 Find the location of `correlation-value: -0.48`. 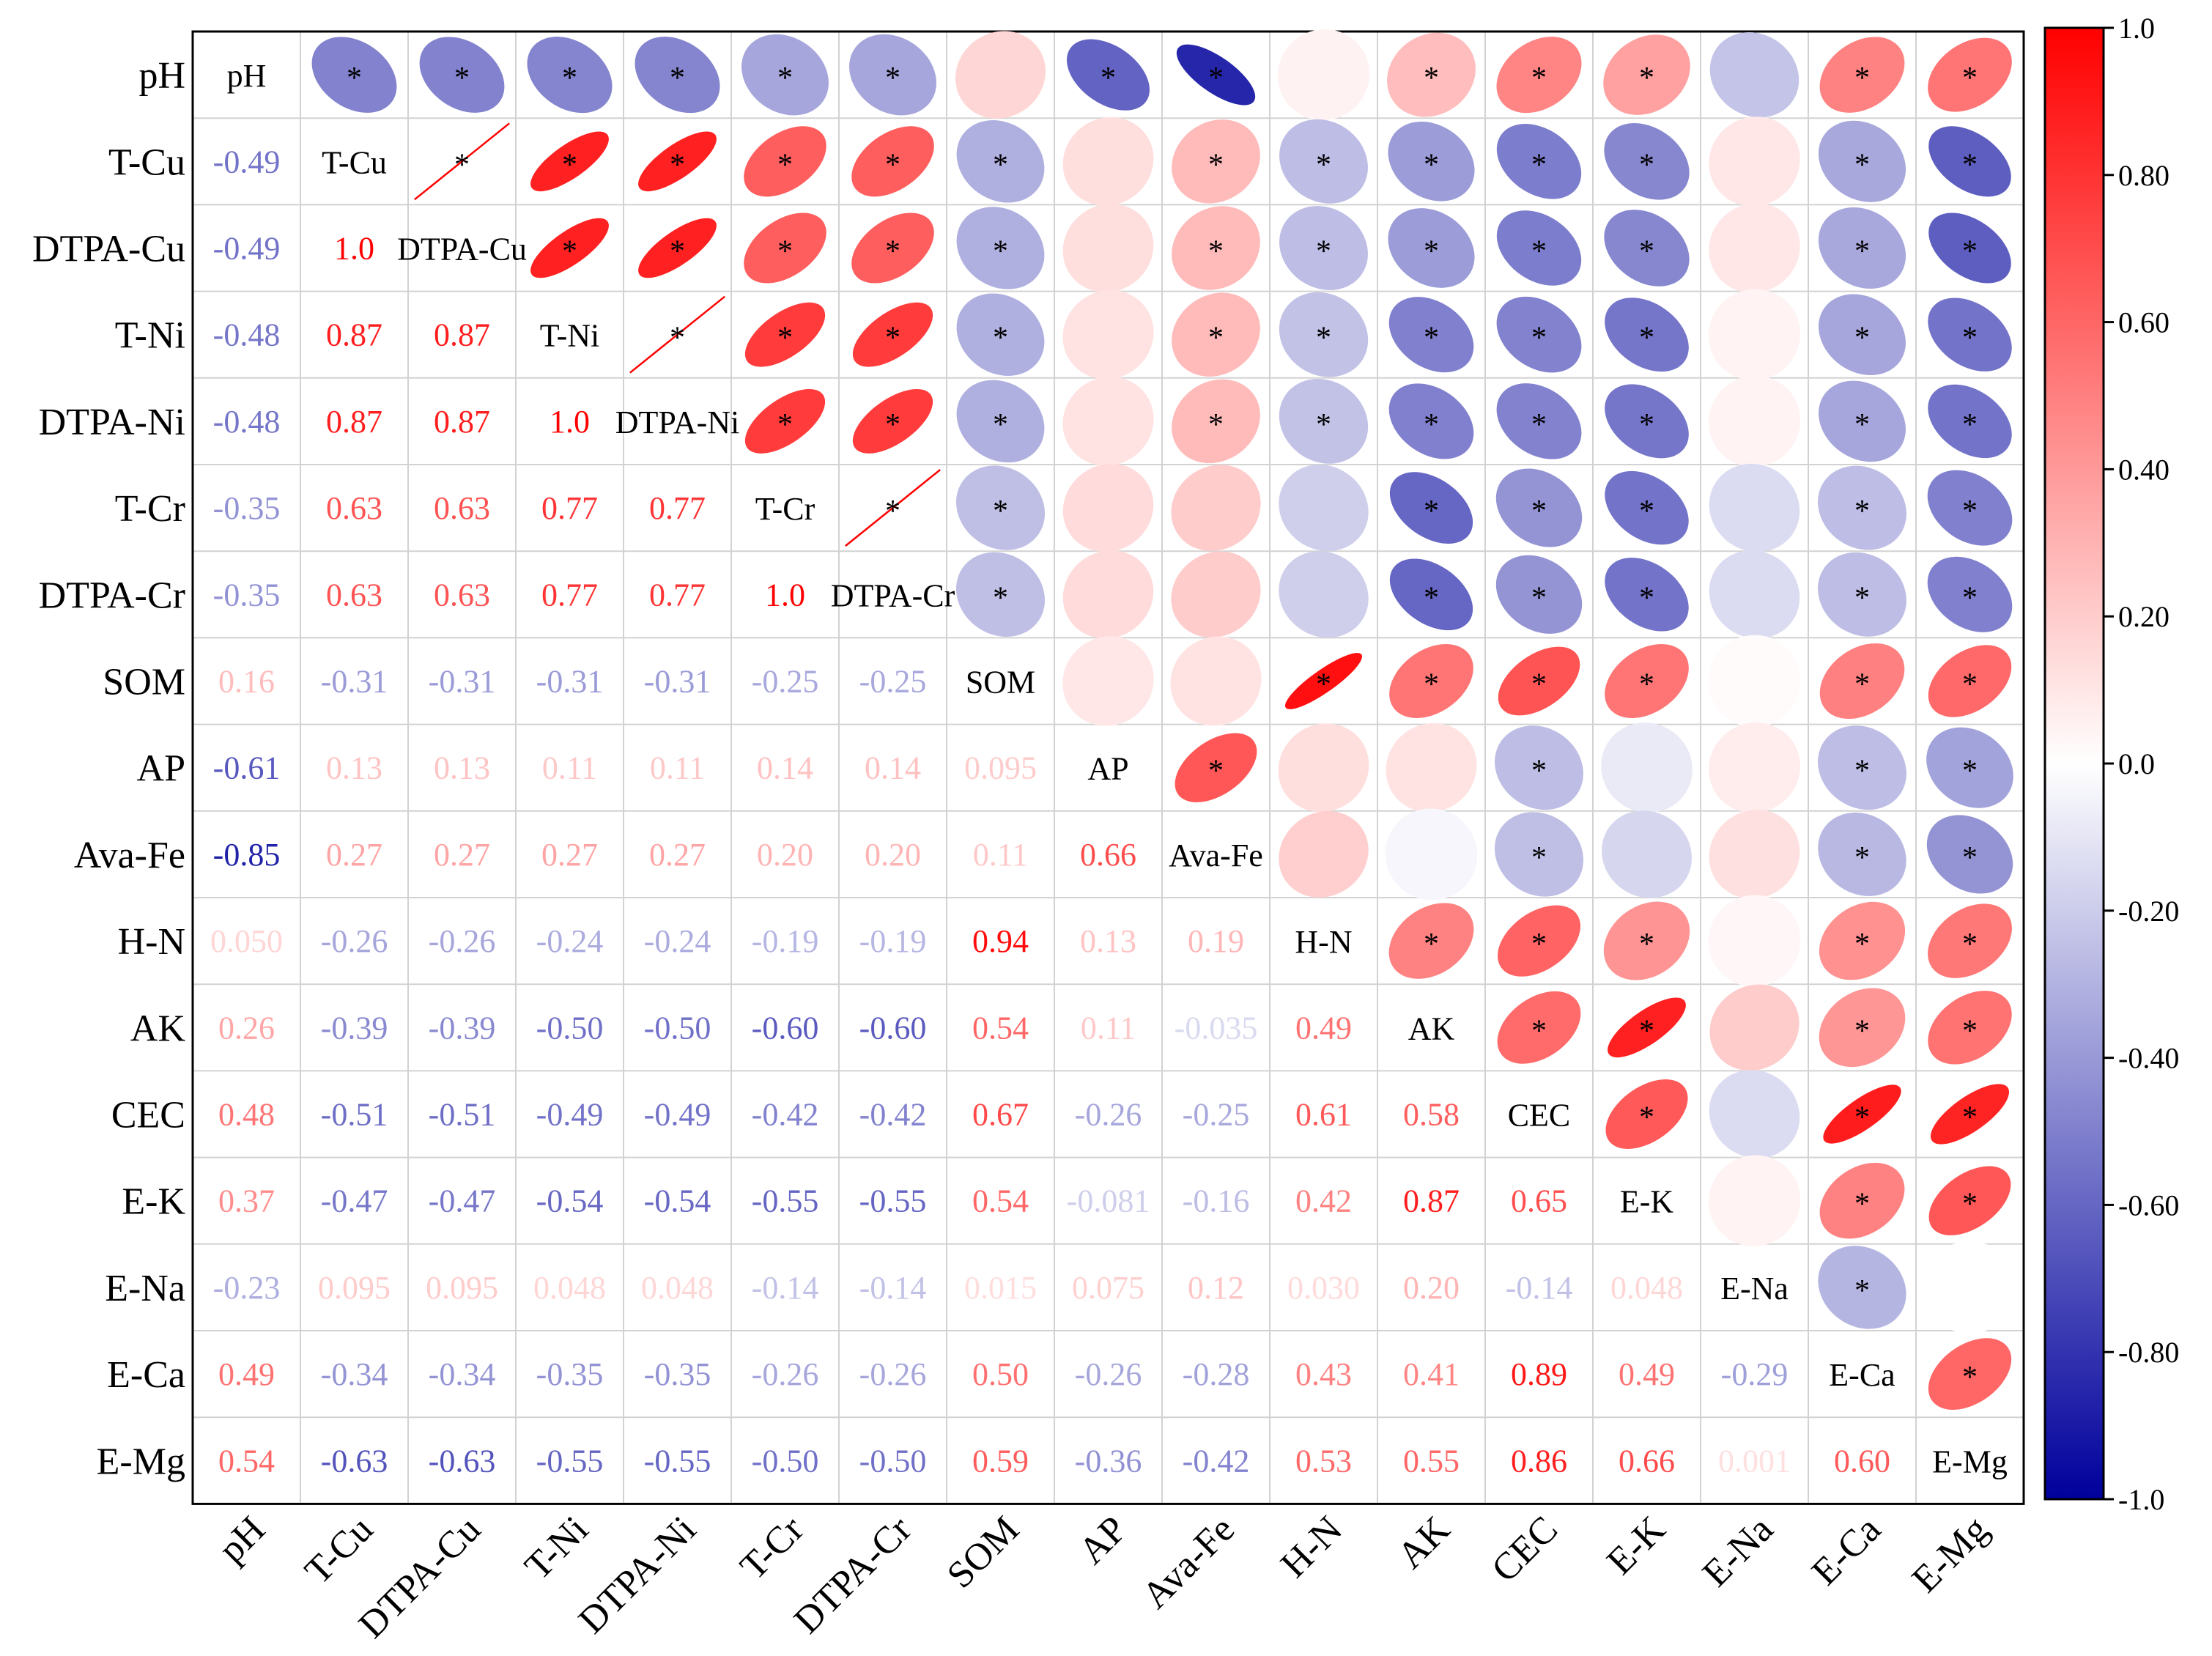

correlation-value: -0.48 is located at coordinates (247, 335).